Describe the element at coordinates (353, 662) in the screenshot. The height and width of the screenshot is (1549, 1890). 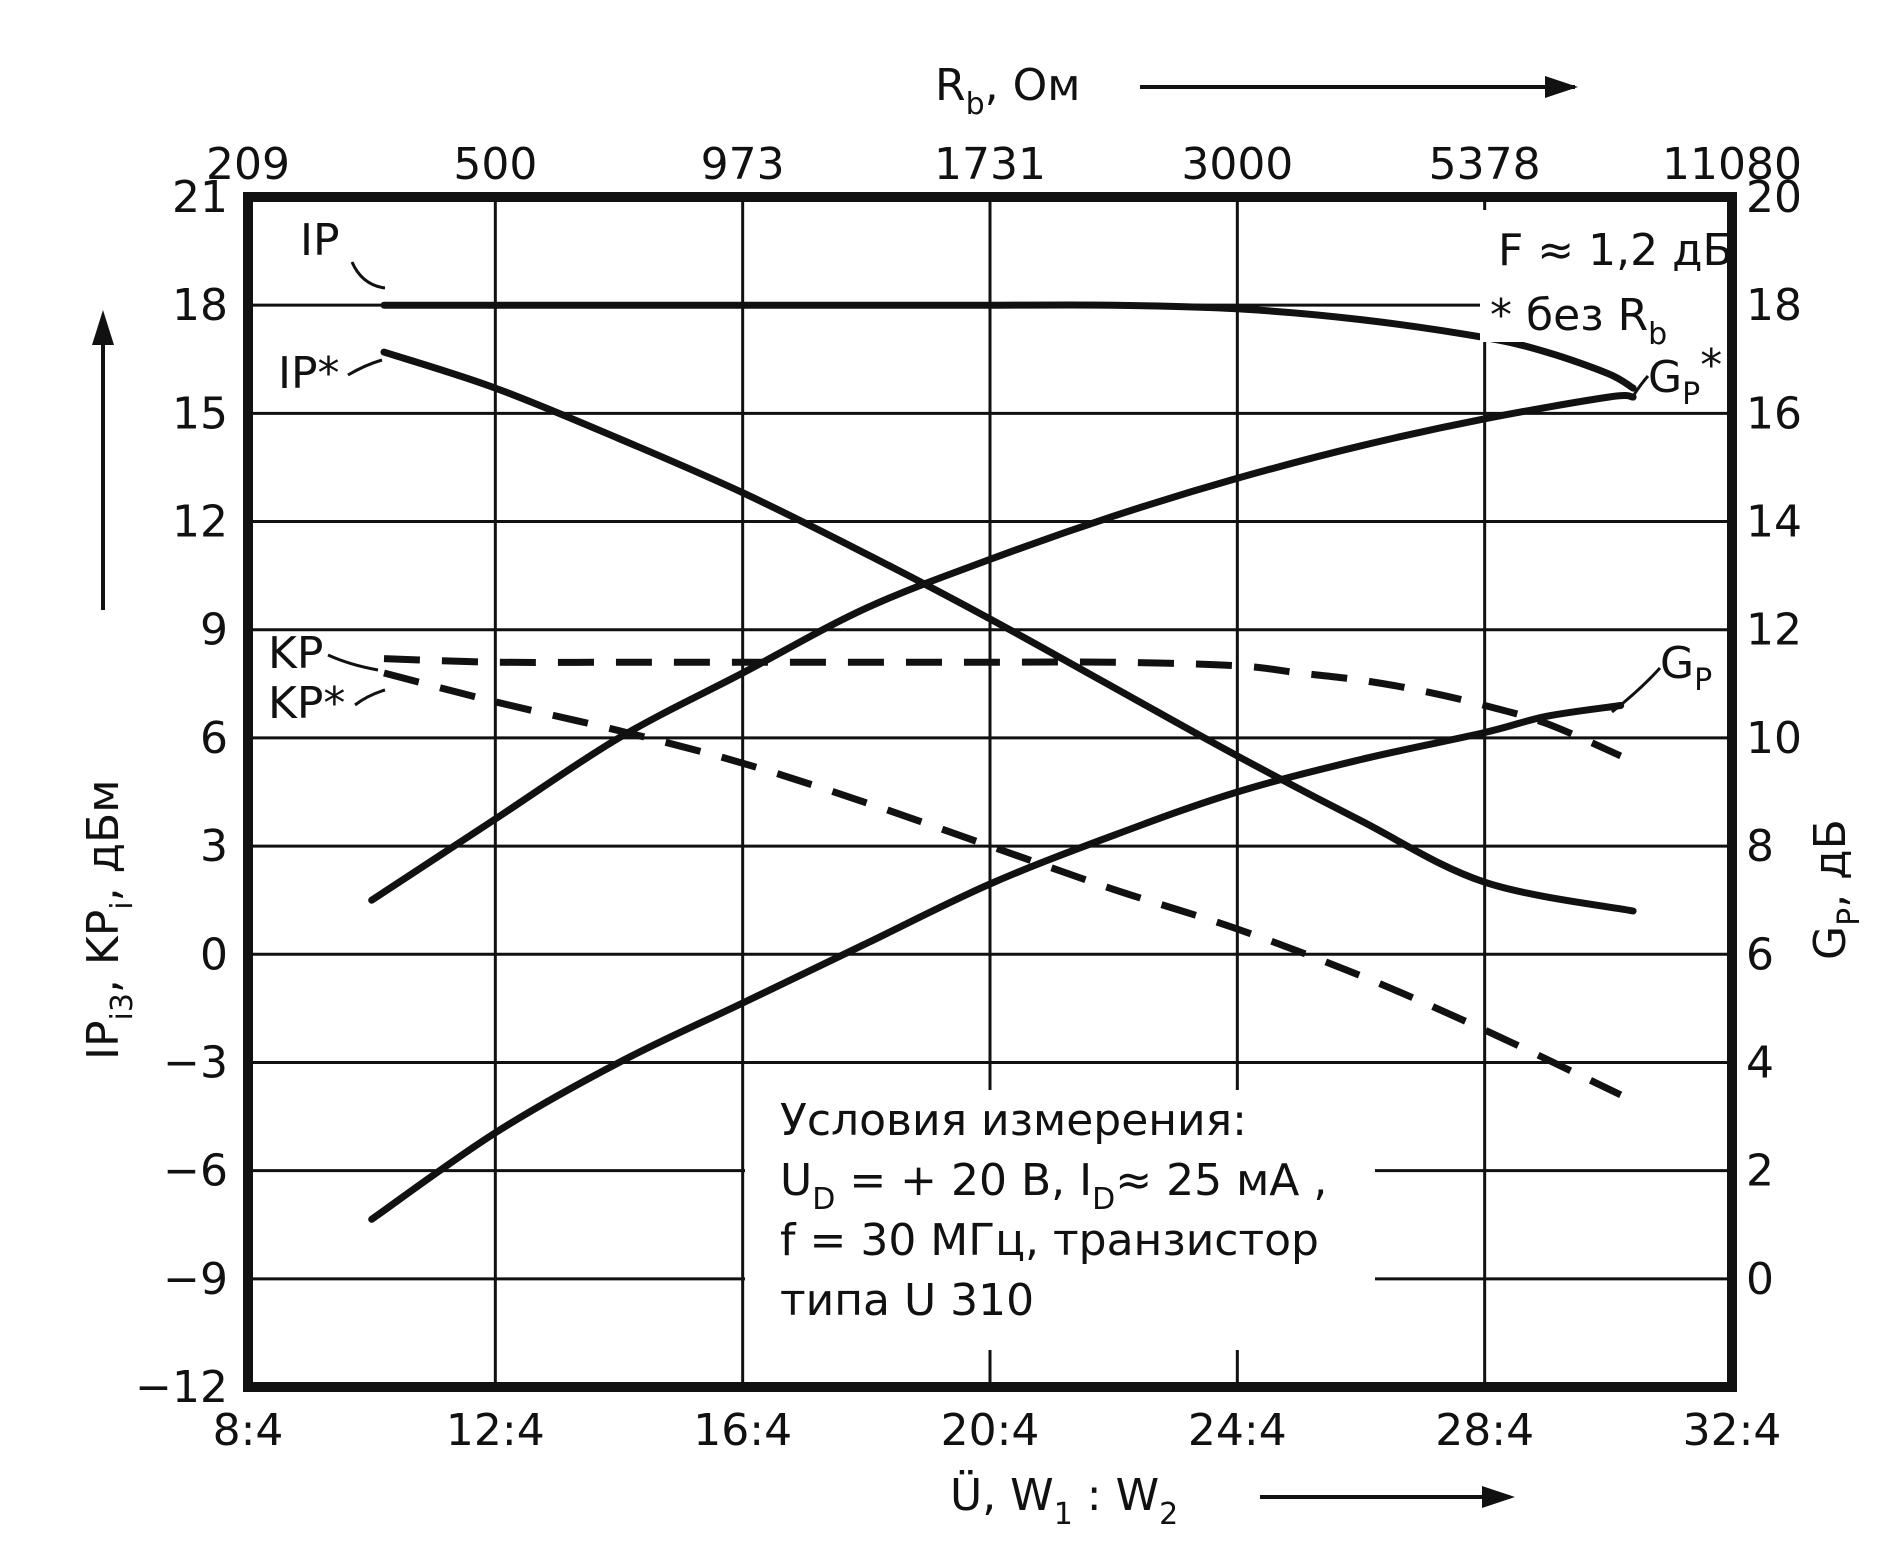
I see `leader-kp` at that location.